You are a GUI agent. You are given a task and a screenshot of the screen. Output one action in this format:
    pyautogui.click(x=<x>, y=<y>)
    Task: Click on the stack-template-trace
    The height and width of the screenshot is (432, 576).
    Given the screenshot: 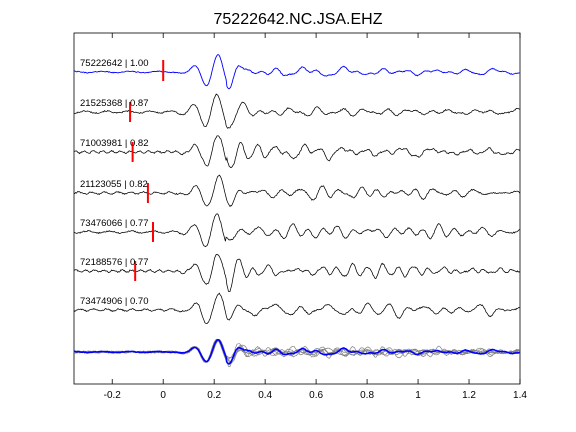 What is the action you would take?
    pyautogui.click(x=296, y=352)
    